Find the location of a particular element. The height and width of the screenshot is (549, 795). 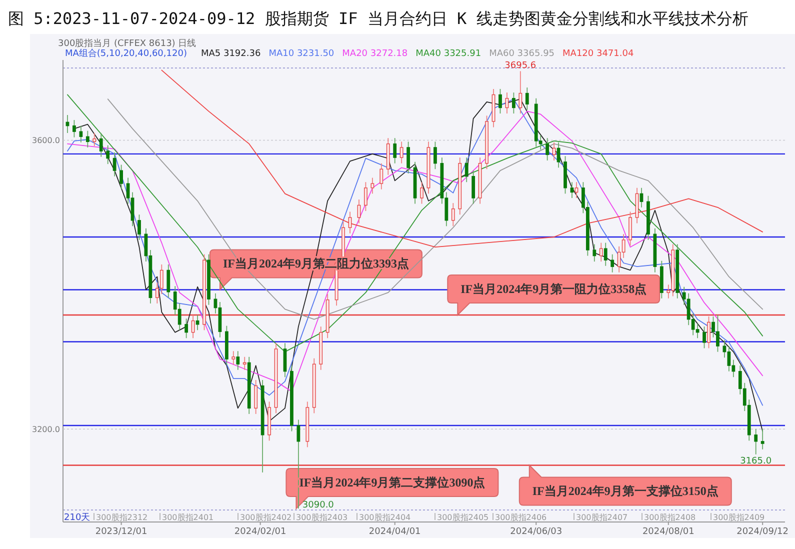

annotation: 3090.0 is located at coordinates (318, 505).